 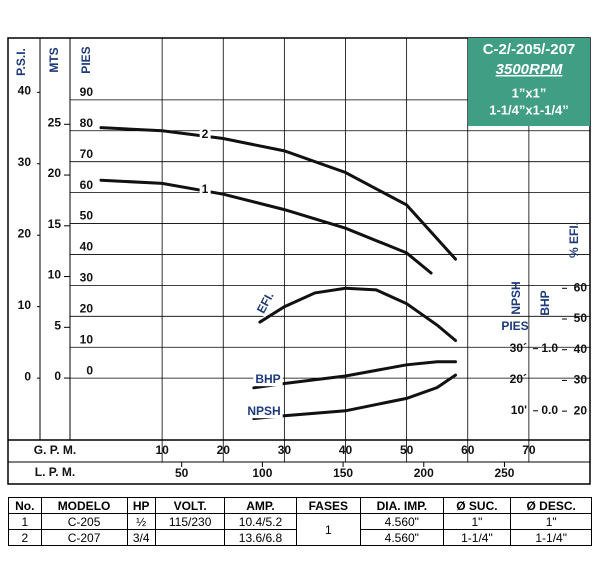 What do you see at coordinates (141, 521) in the screenshot?
I see `cell: ½` at bounding box center [141, 521].